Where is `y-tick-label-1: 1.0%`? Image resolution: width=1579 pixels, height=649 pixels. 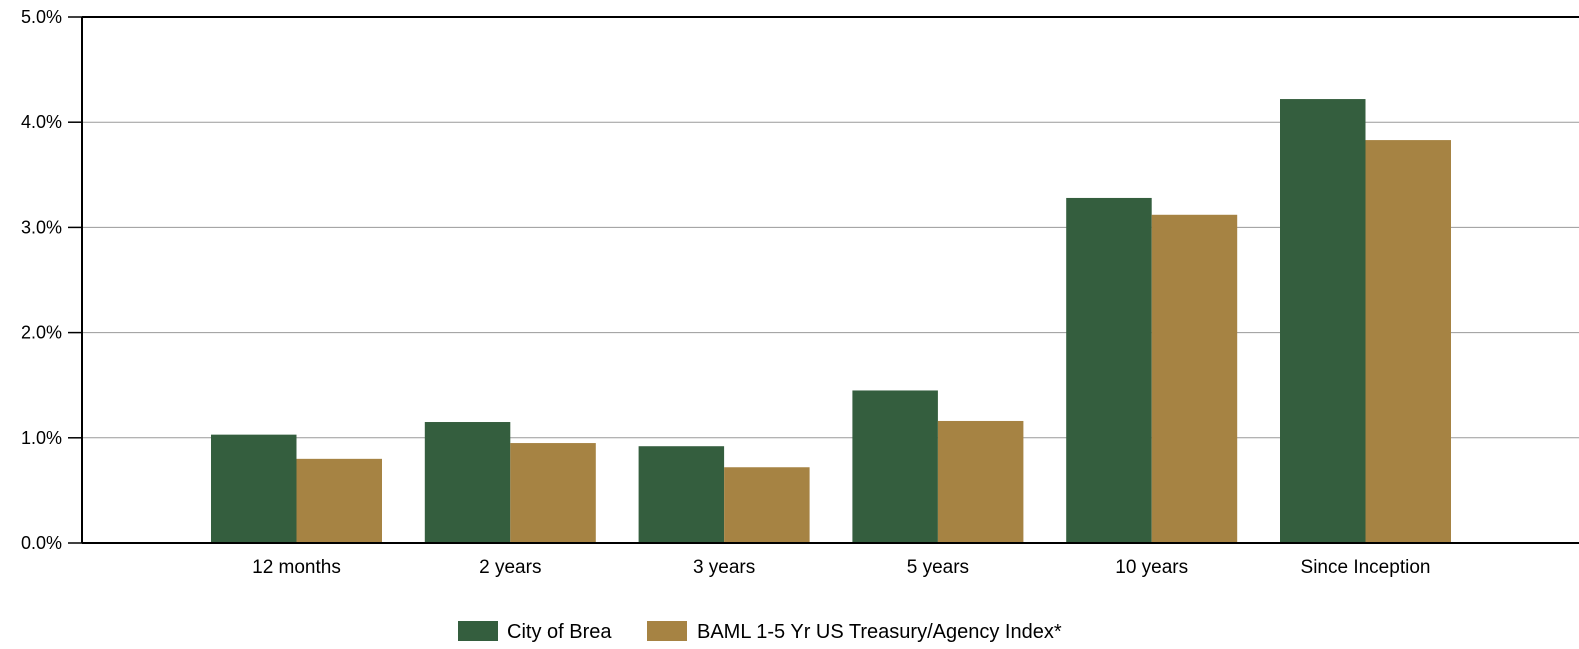
y-tick-label-1: 1.0% is located at coordinates (41, 438).